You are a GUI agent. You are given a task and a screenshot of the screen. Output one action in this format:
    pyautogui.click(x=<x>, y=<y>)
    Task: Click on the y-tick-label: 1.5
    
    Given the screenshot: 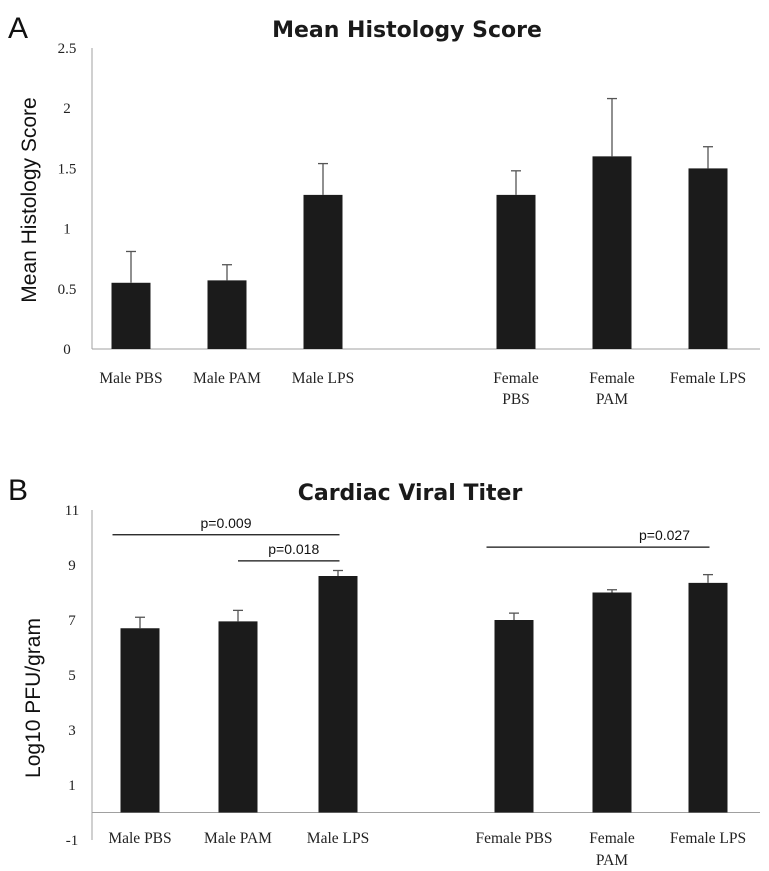 What is the action you would take?
    pyautogui.click(x=67, y=169)
    